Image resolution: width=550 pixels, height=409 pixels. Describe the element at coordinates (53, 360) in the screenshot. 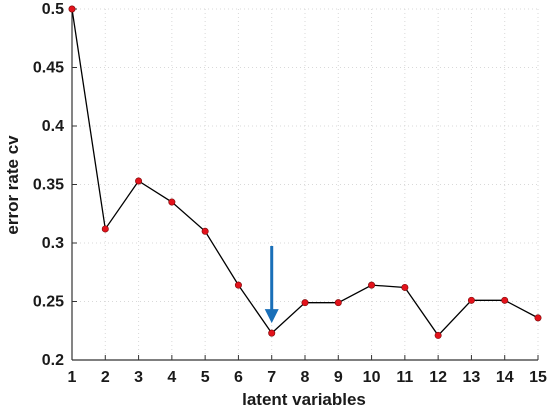

I see `y-tick-label: 0.2` at that location.